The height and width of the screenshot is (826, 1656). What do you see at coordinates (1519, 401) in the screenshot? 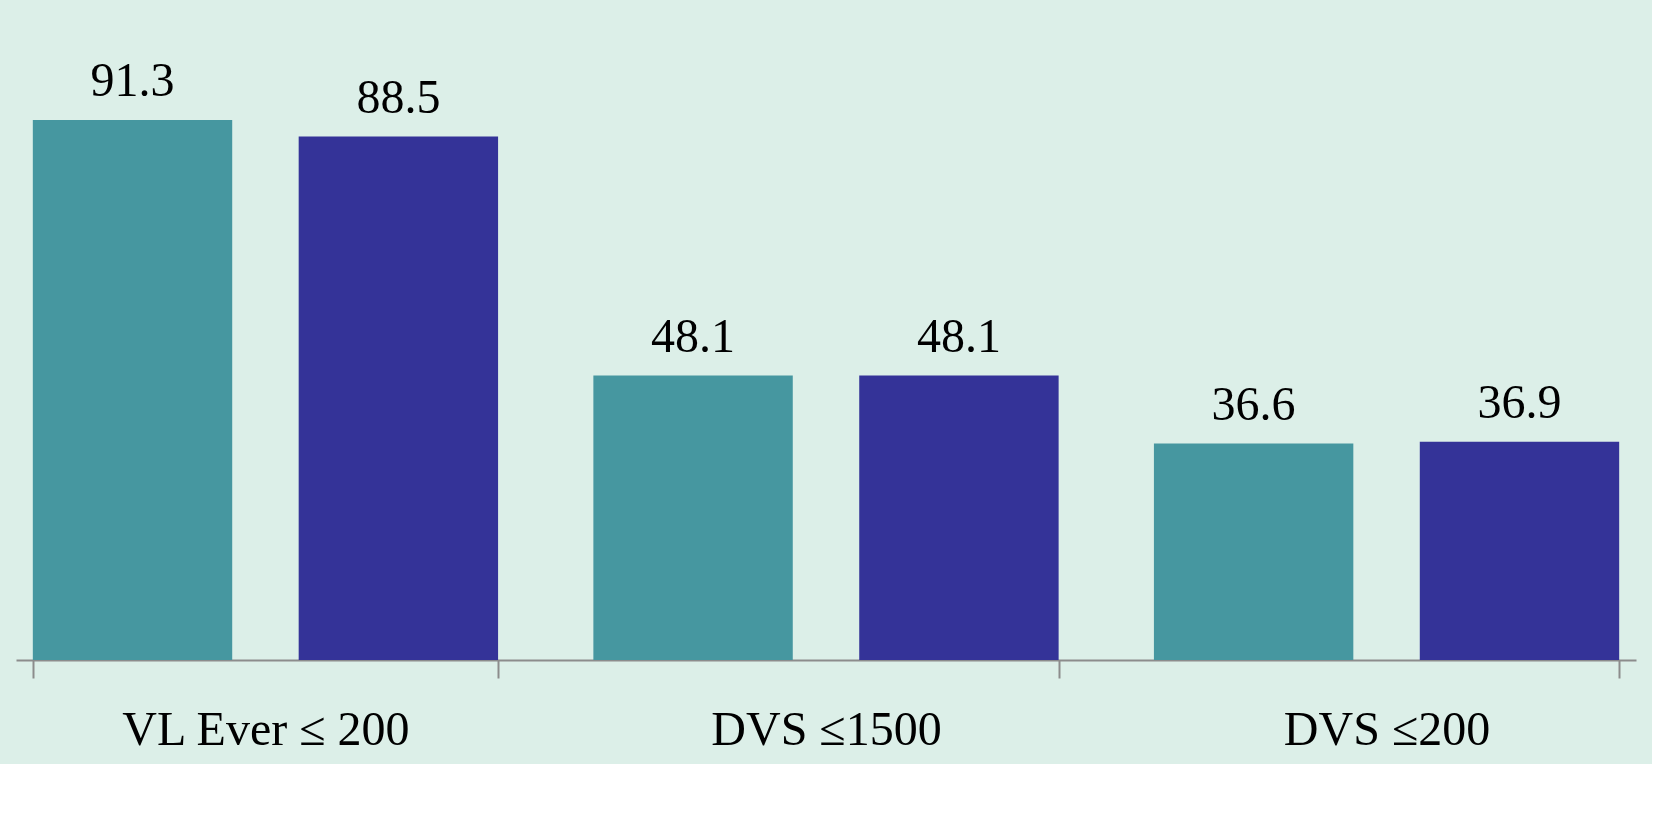
I see `data-label: 36.9` at bounding box center [1519, 401].